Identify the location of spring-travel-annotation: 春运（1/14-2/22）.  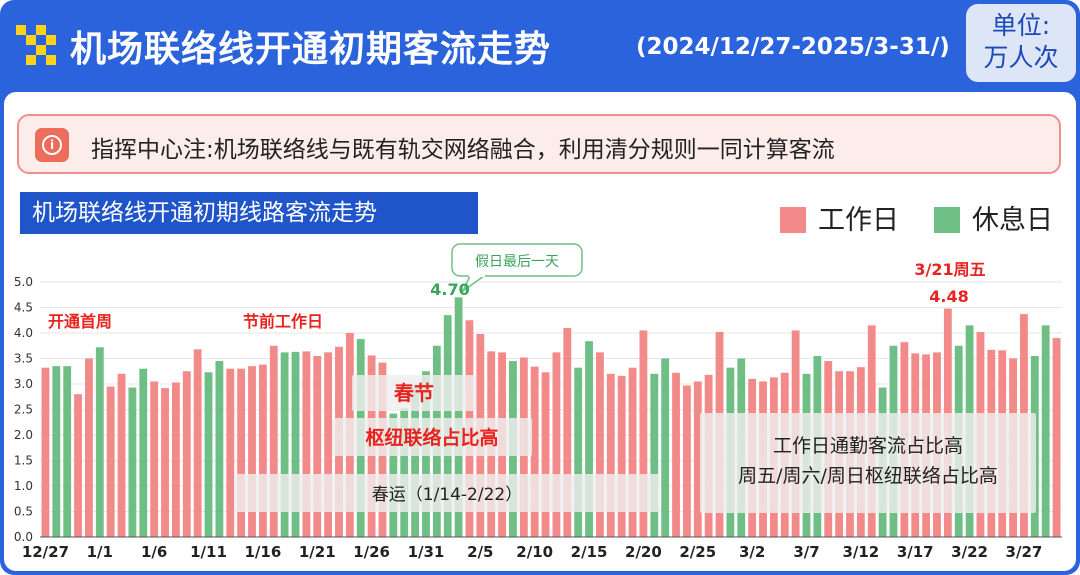
(447, 495).